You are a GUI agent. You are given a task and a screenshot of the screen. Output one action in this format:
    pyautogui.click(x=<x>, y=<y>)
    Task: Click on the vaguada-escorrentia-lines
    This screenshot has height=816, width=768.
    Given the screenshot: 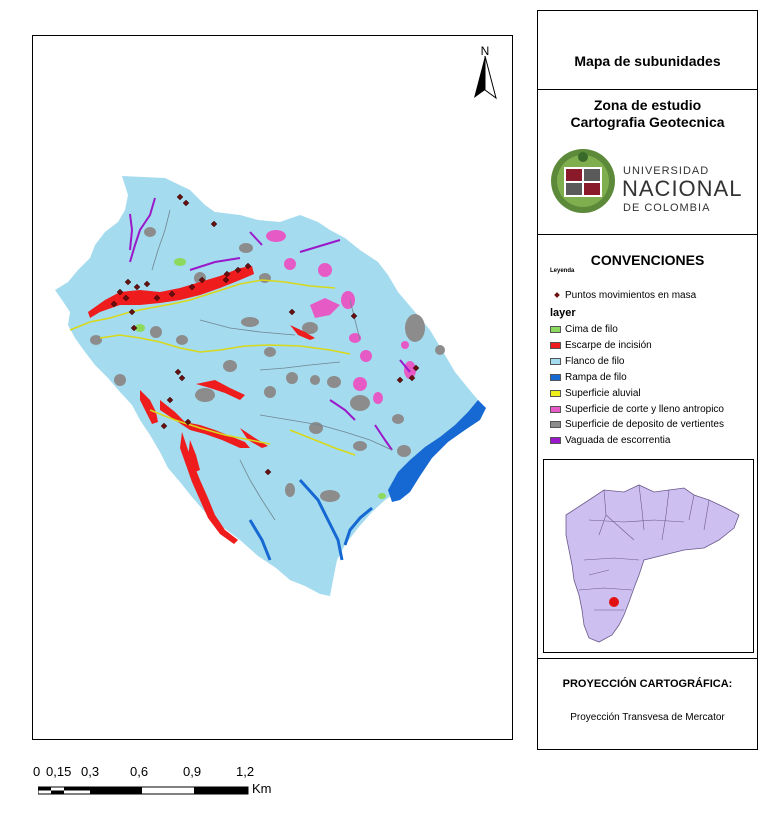 What is the action you would take?
    pyautogui.click(x=270, y=324)
    